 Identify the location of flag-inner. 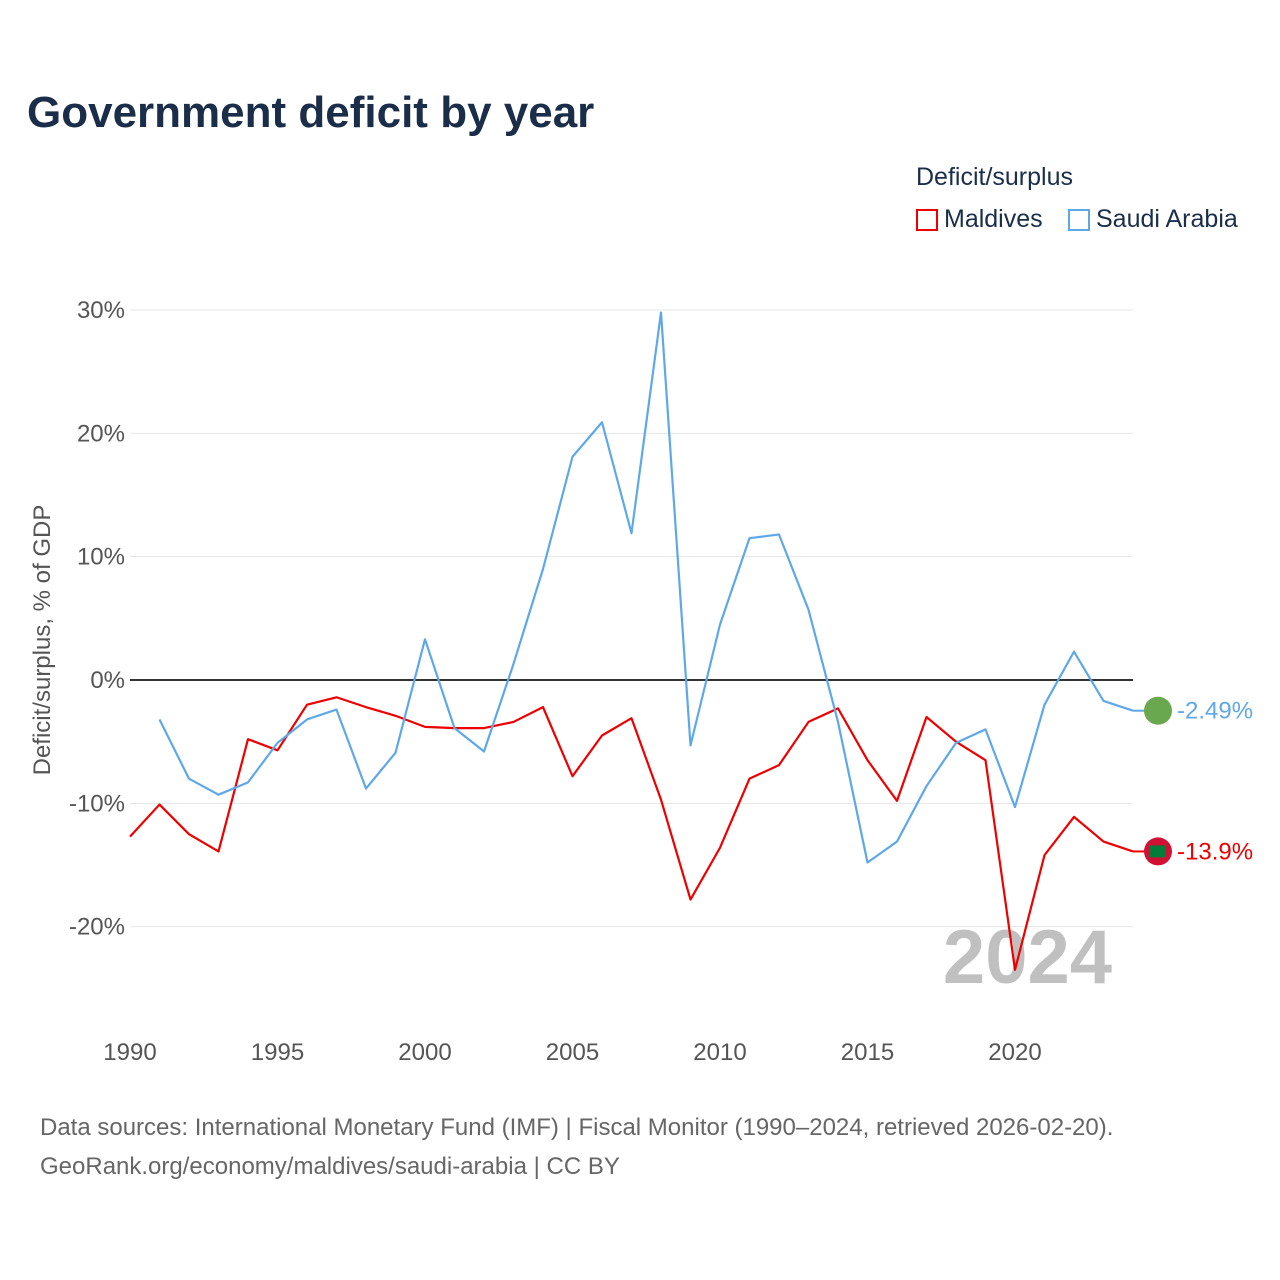
(1158, 851).